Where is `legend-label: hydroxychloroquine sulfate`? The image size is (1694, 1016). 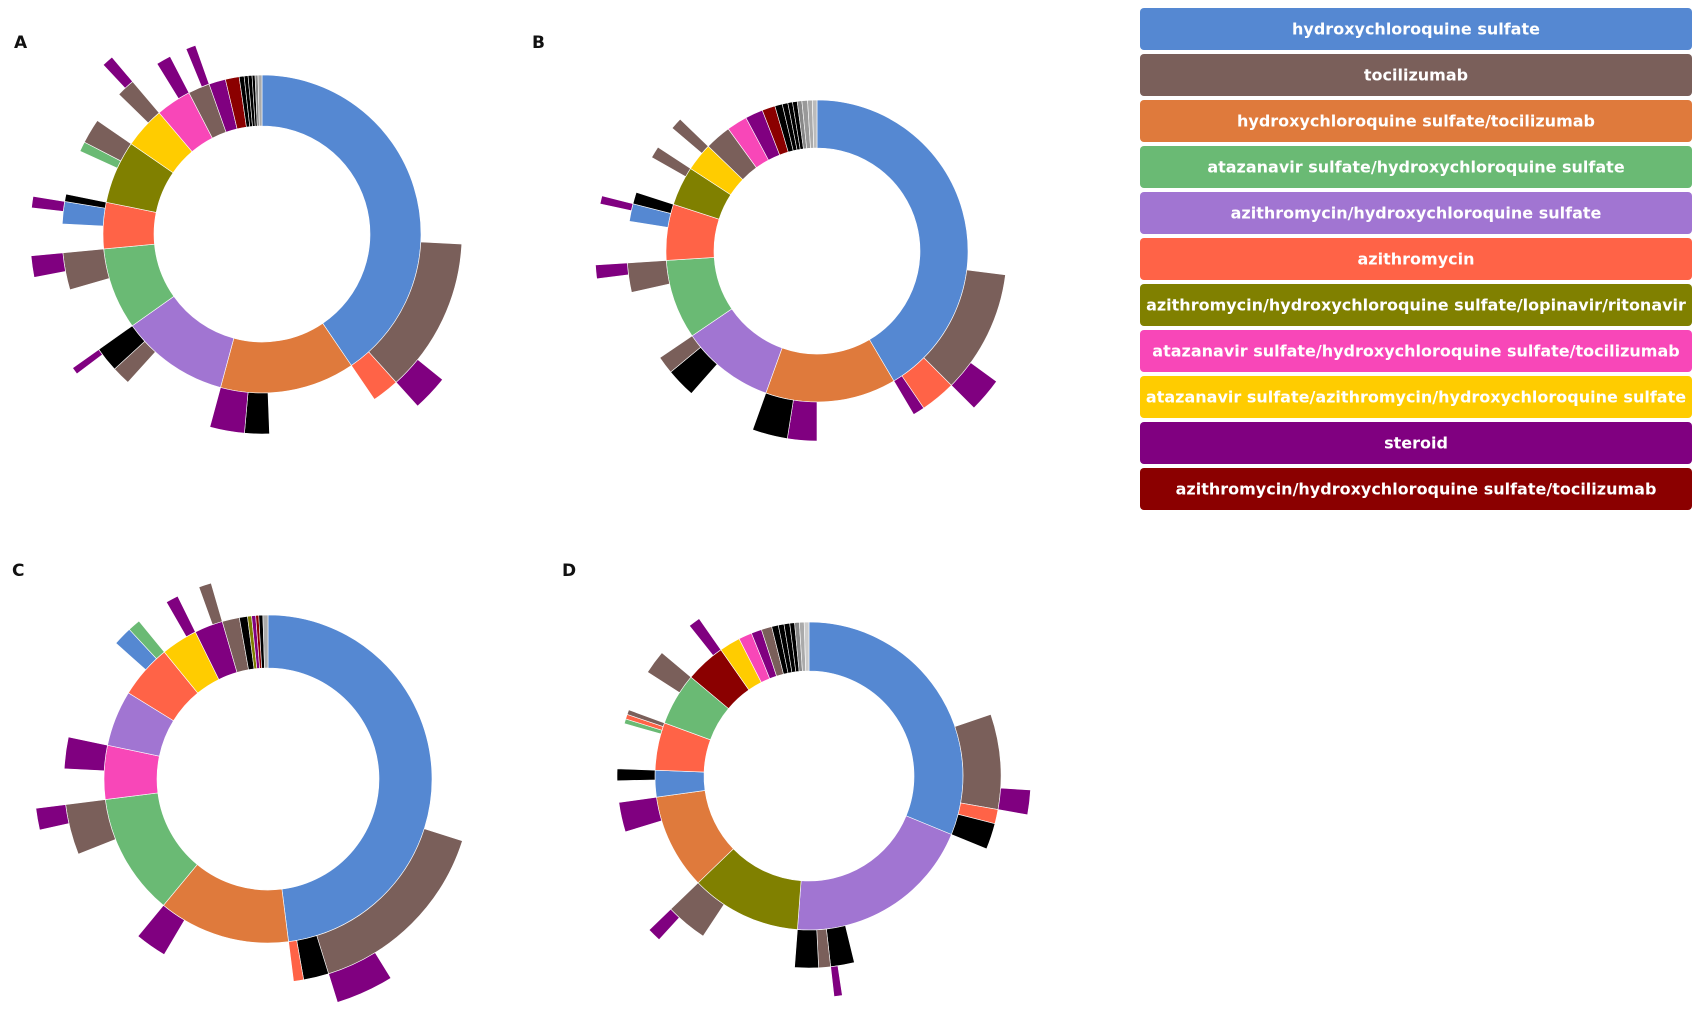
legend-label: hydroxychloroquine sulfate is located at coordinates (1416, 29).